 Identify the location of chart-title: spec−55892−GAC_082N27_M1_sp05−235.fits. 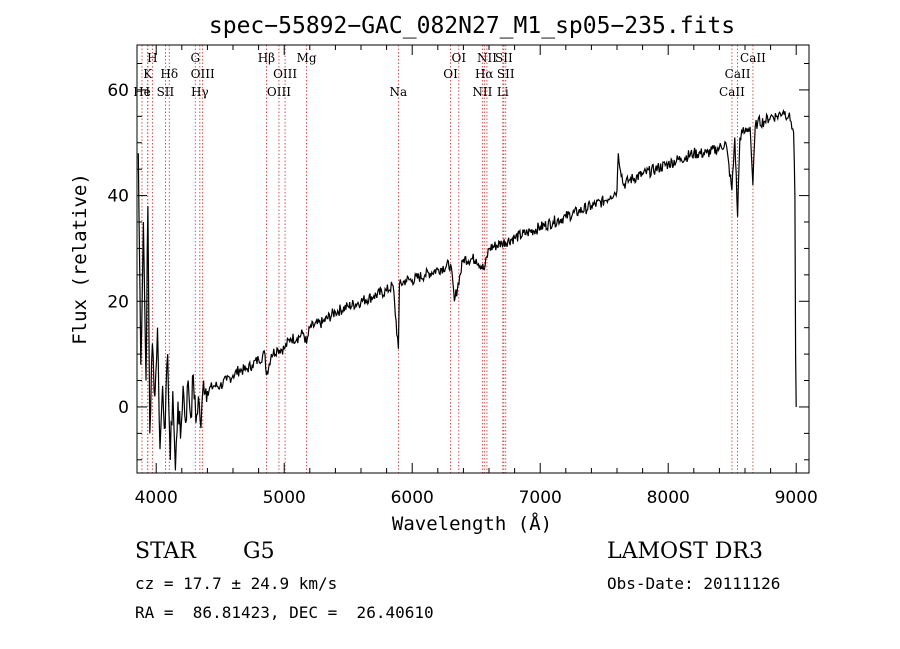
(472, 26).